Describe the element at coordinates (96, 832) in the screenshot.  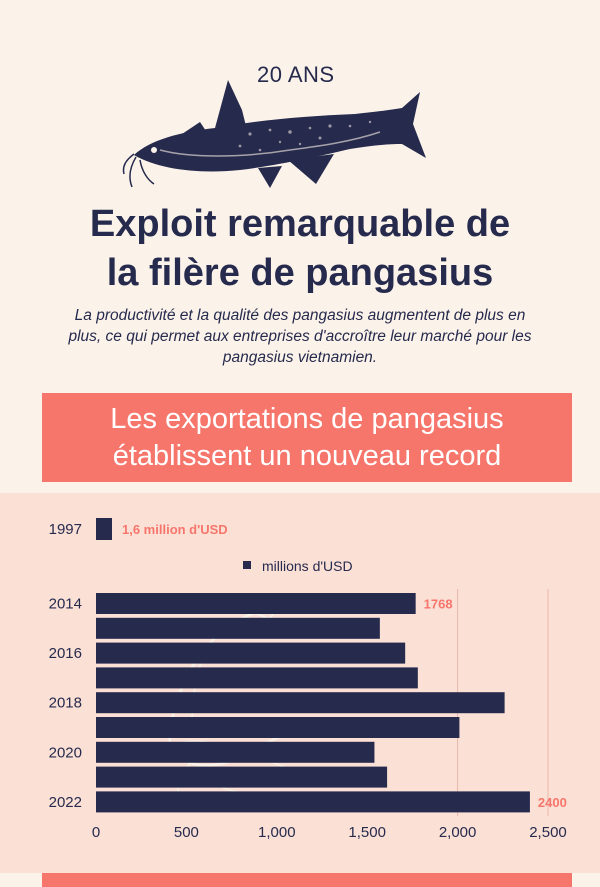
I see `x-tick-label-0: 0` at that location.